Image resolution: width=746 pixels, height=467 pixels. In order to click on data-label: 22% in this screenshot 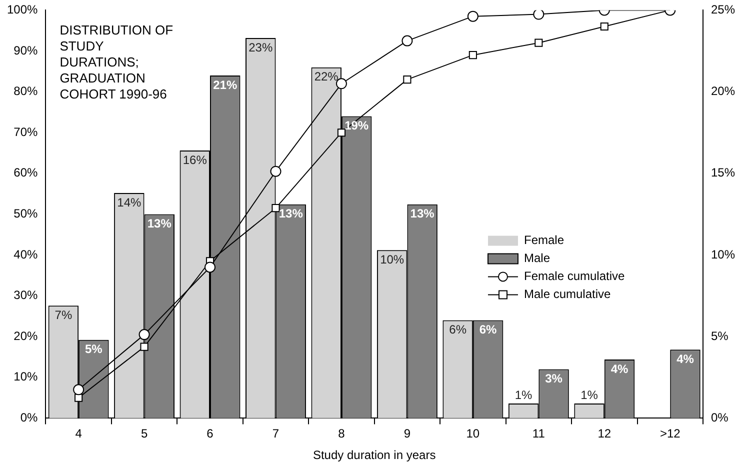, I will do `click(326, 77)`.